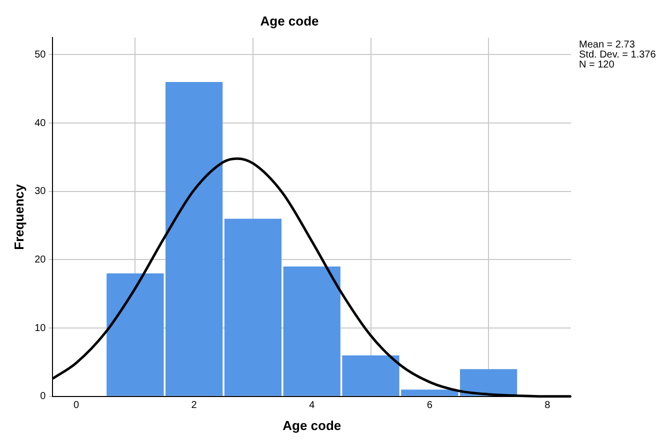  Describe the element at coordinates (194, 406) in the screenshot. I see `x-tick-label: 2` at that location.